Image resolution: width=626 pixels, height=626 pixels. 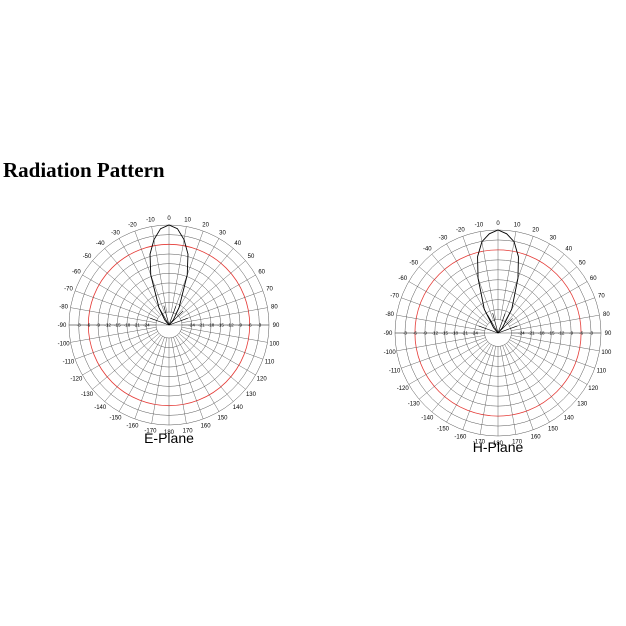 What do you see at coordinates (553, 239) in the screenshot?
I see `angle-tick-label: 30` at bounding box center [553, 239].